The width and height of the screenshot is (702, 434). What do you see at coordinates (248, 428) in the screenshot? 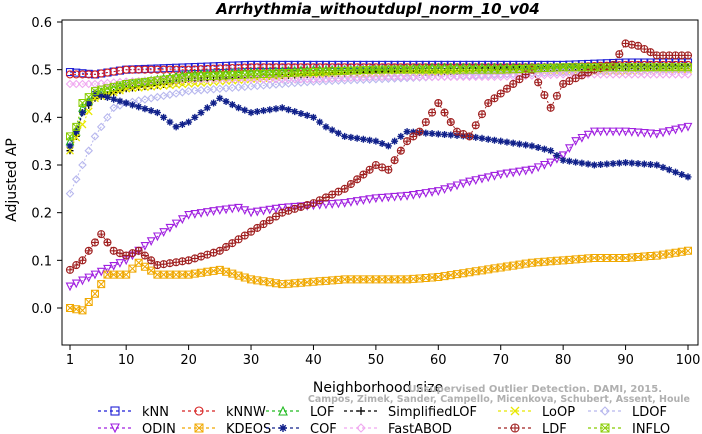
I see `legend-label: KDEOS` at bounding box center [248, 428].